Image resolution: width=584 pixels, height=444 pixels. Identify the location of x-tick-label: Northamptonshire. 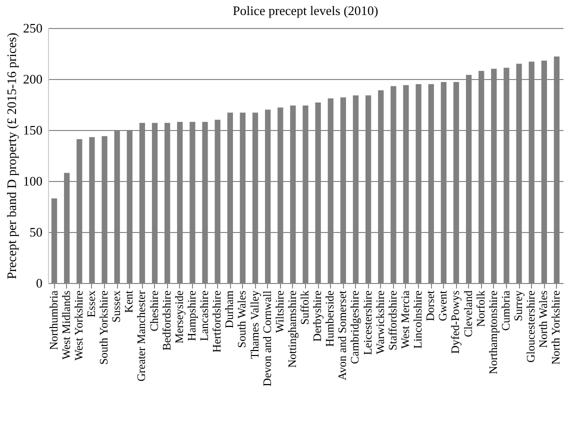
(494, 332).